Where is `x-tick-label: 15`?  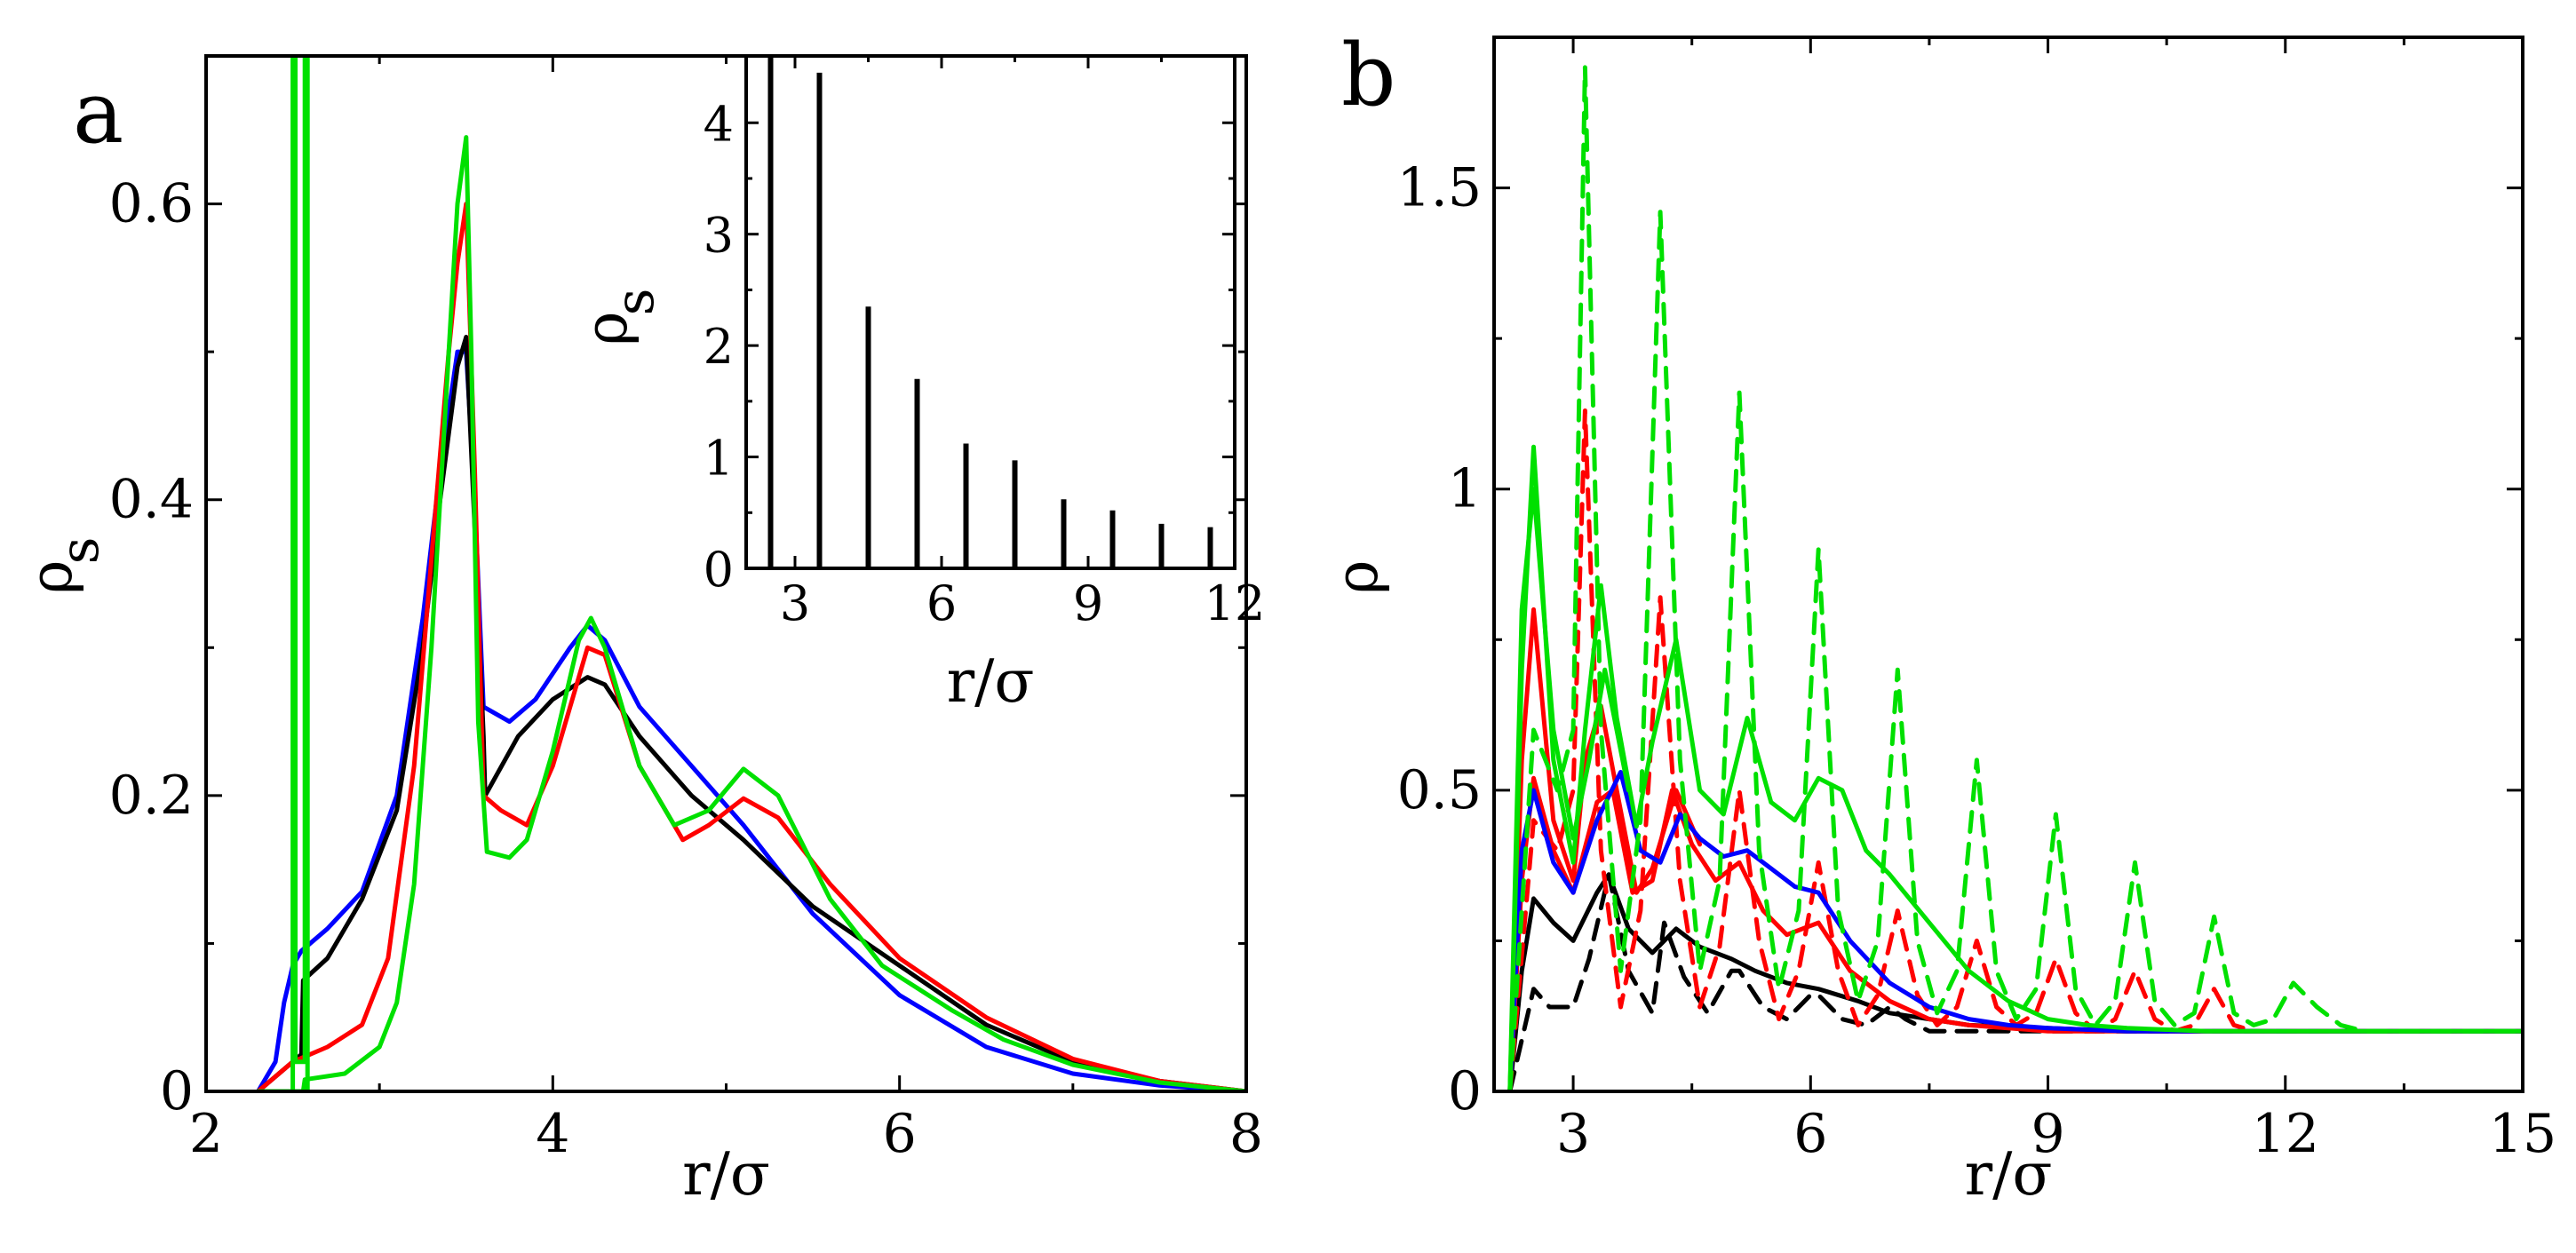
x-tick-label: 15 is located at coordinates (2522, 1134).